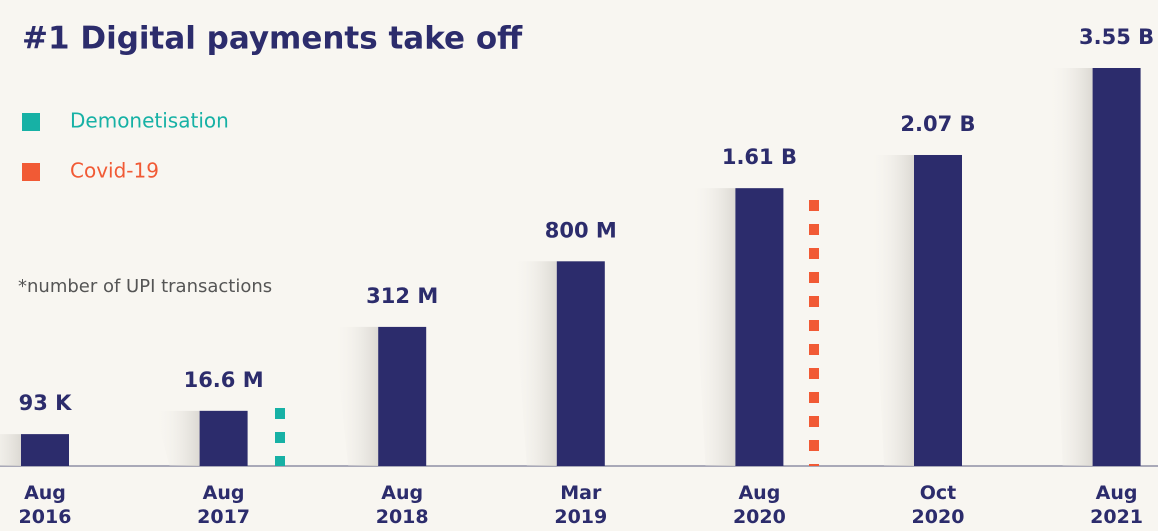 Image resolution: width=1158 pixels, height=531 pixels. I want to click on x-tick-label: Aug 2016, so click(45, 505).